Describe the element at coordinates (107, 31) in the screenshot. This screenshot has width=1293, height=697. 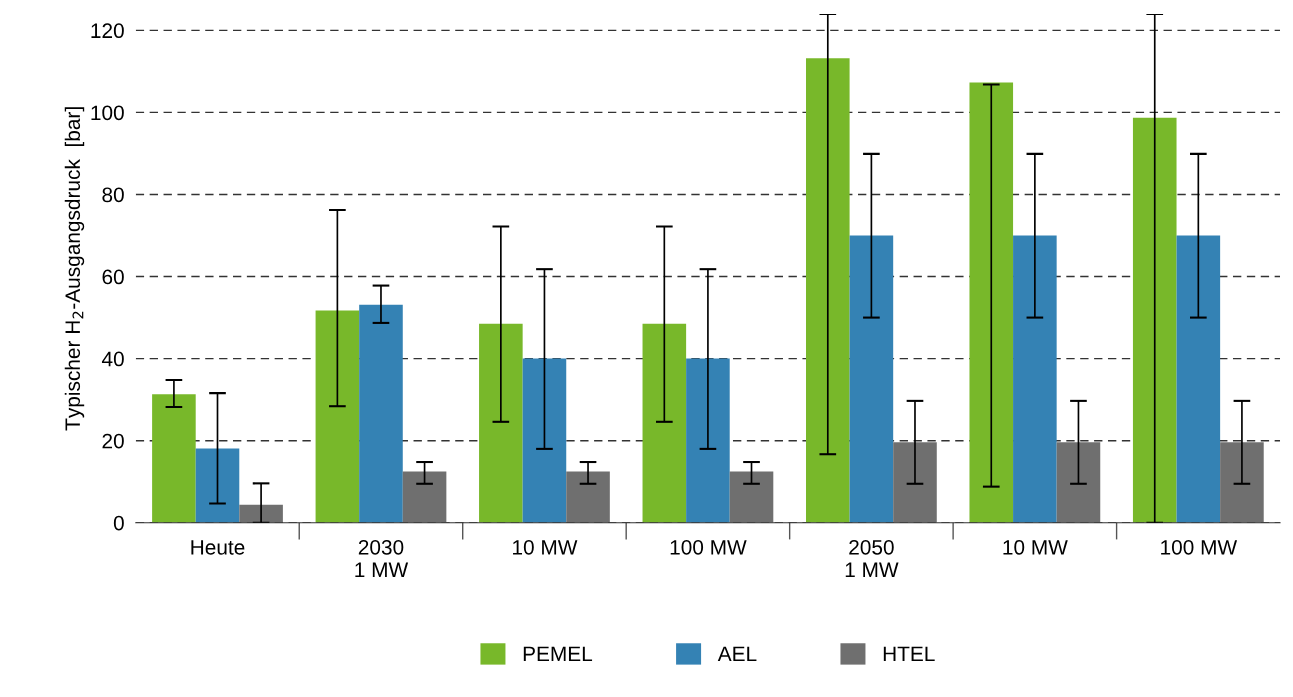
I see `y-tick-label: 120` at that location.